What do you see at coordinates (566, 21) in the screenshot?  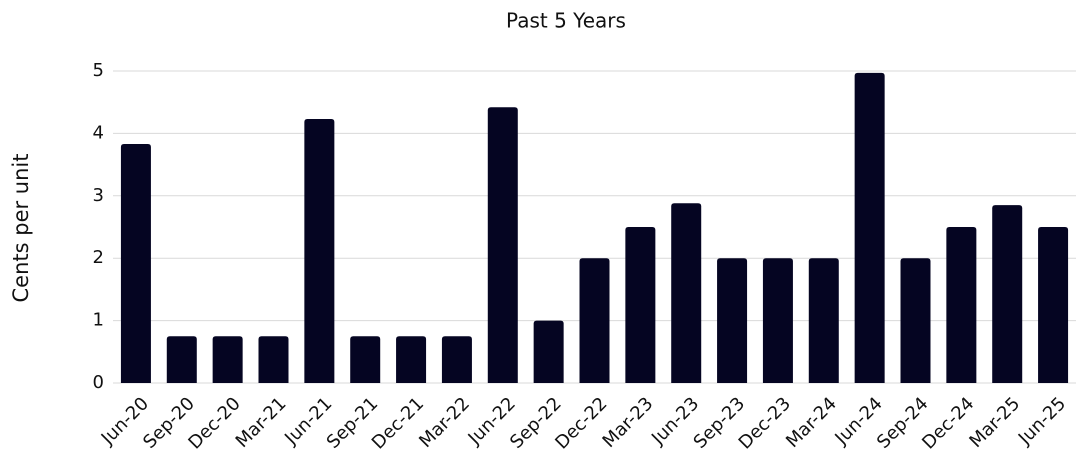 I see `chart-title: Past 5 Years` at bounding box center [566, 21].